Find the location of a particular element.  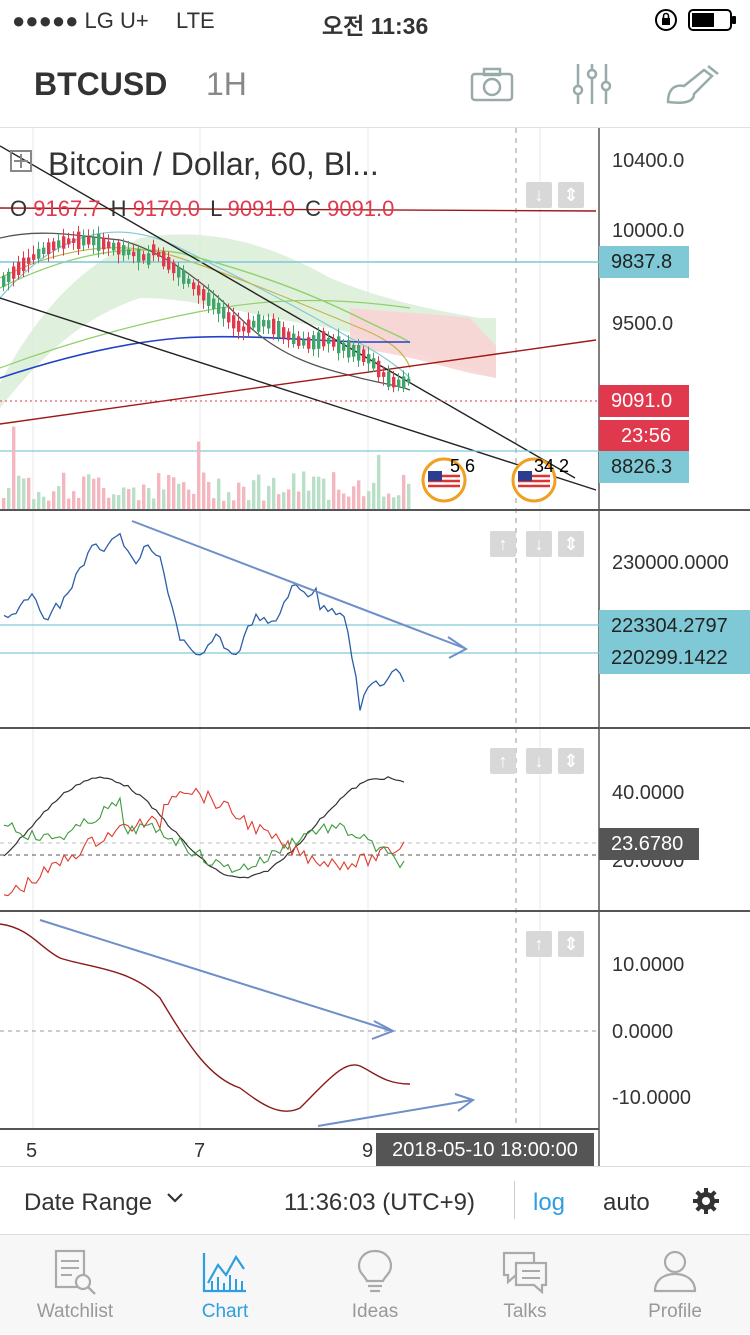

tab-watchlist: Watchlist is located at coordinates (75, 1285).